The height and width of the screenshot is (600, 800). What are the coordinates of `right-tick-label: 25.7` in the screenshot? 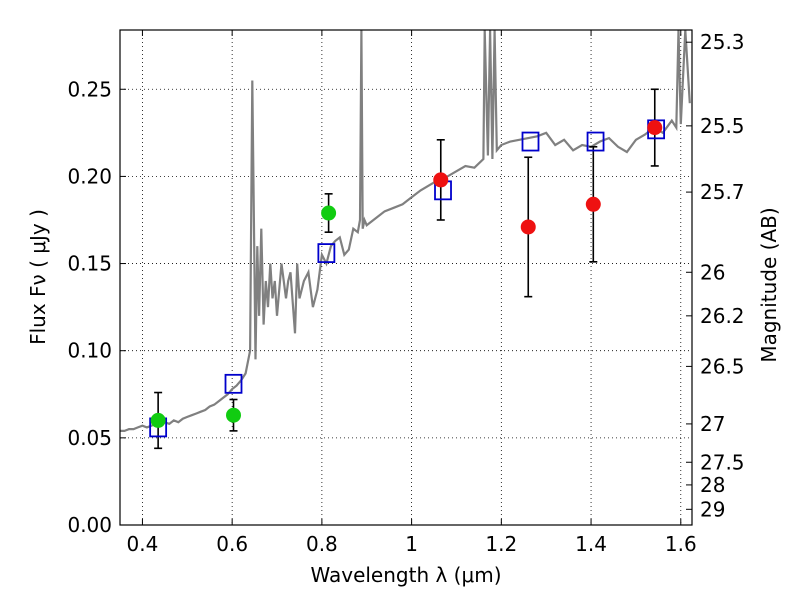 It's located at (722, 192).